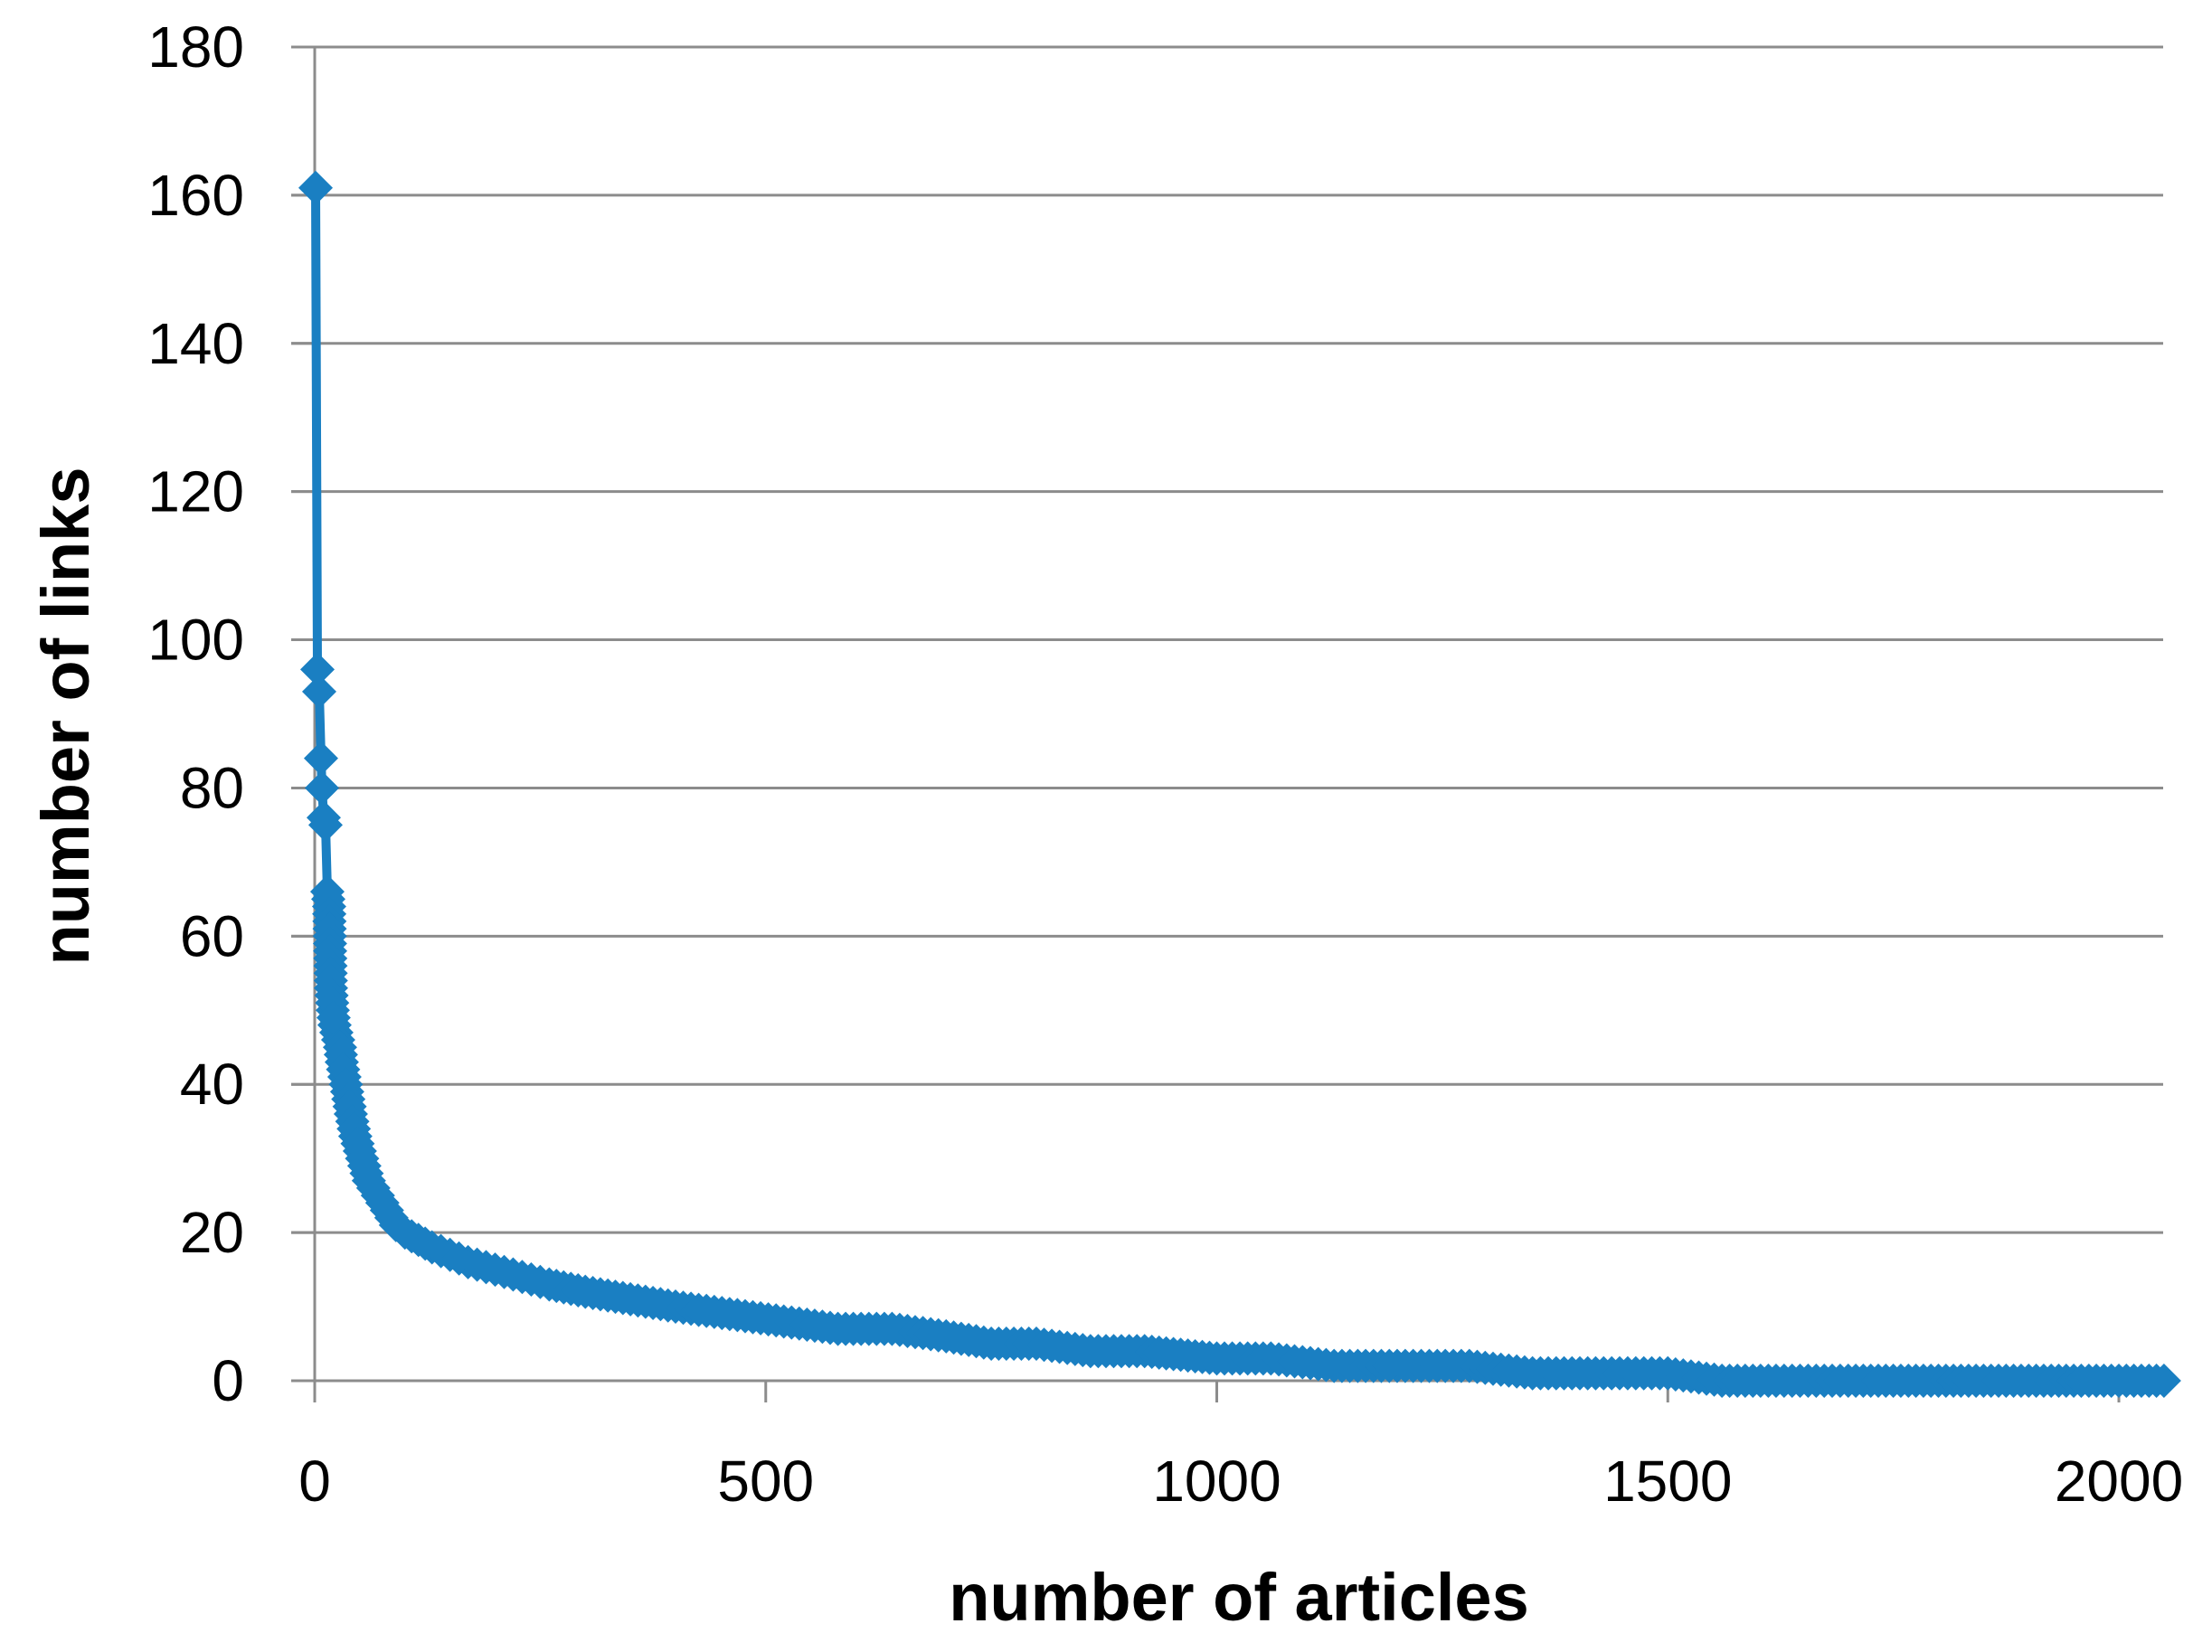 Image resolution: width=2212 pixels, height=1652 pixels. Describe the element at coordinates (765, 1481) in the screenshot. I see `x-tick-label-500: 500` at that location.